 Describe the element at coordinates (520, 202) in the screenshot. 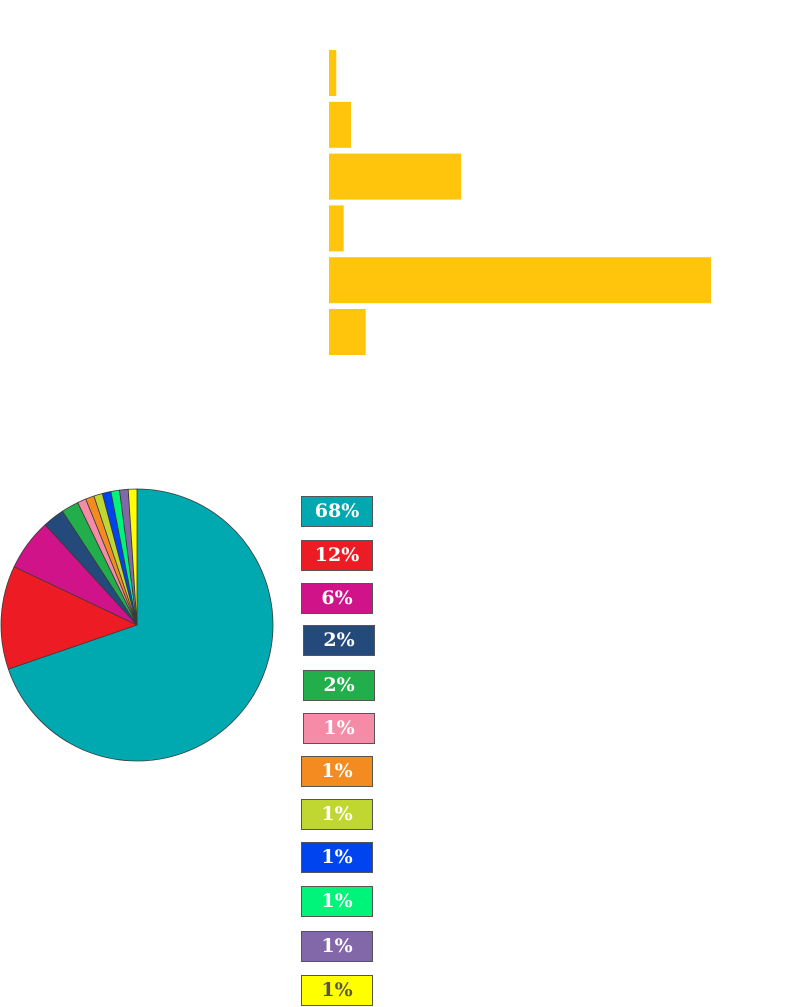

I see `bar-chart` at that location.